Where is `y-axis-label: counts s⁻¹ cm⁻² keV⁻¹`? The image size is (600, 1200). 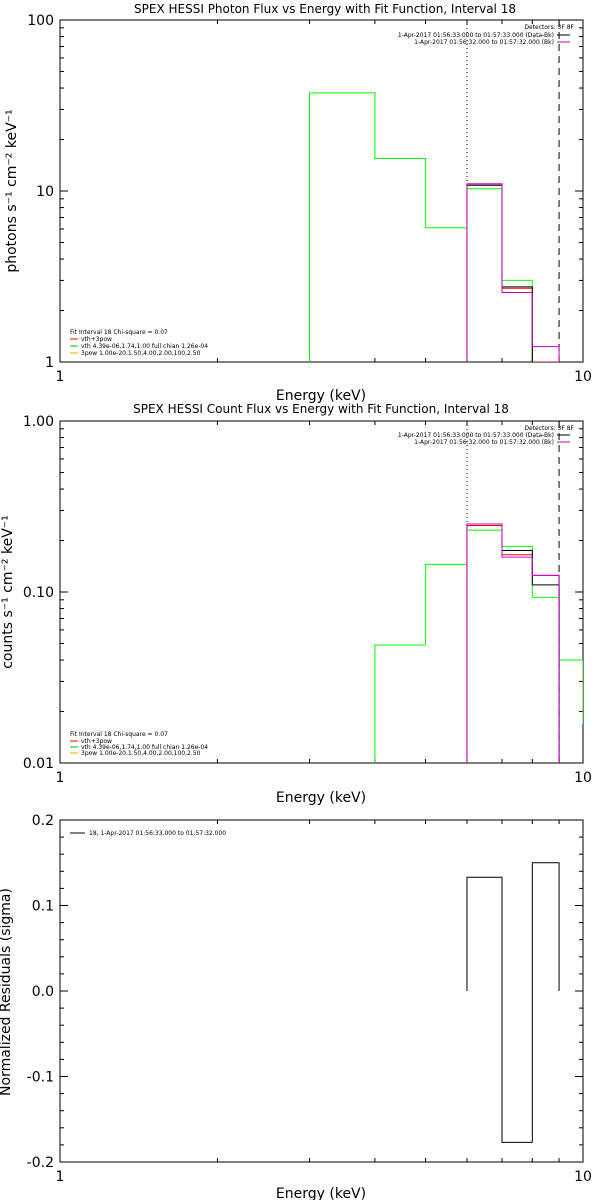 y-axis-label: counts s⁻¹ cm⁻² keV⁻¹ is located at coordinates (8, 592).